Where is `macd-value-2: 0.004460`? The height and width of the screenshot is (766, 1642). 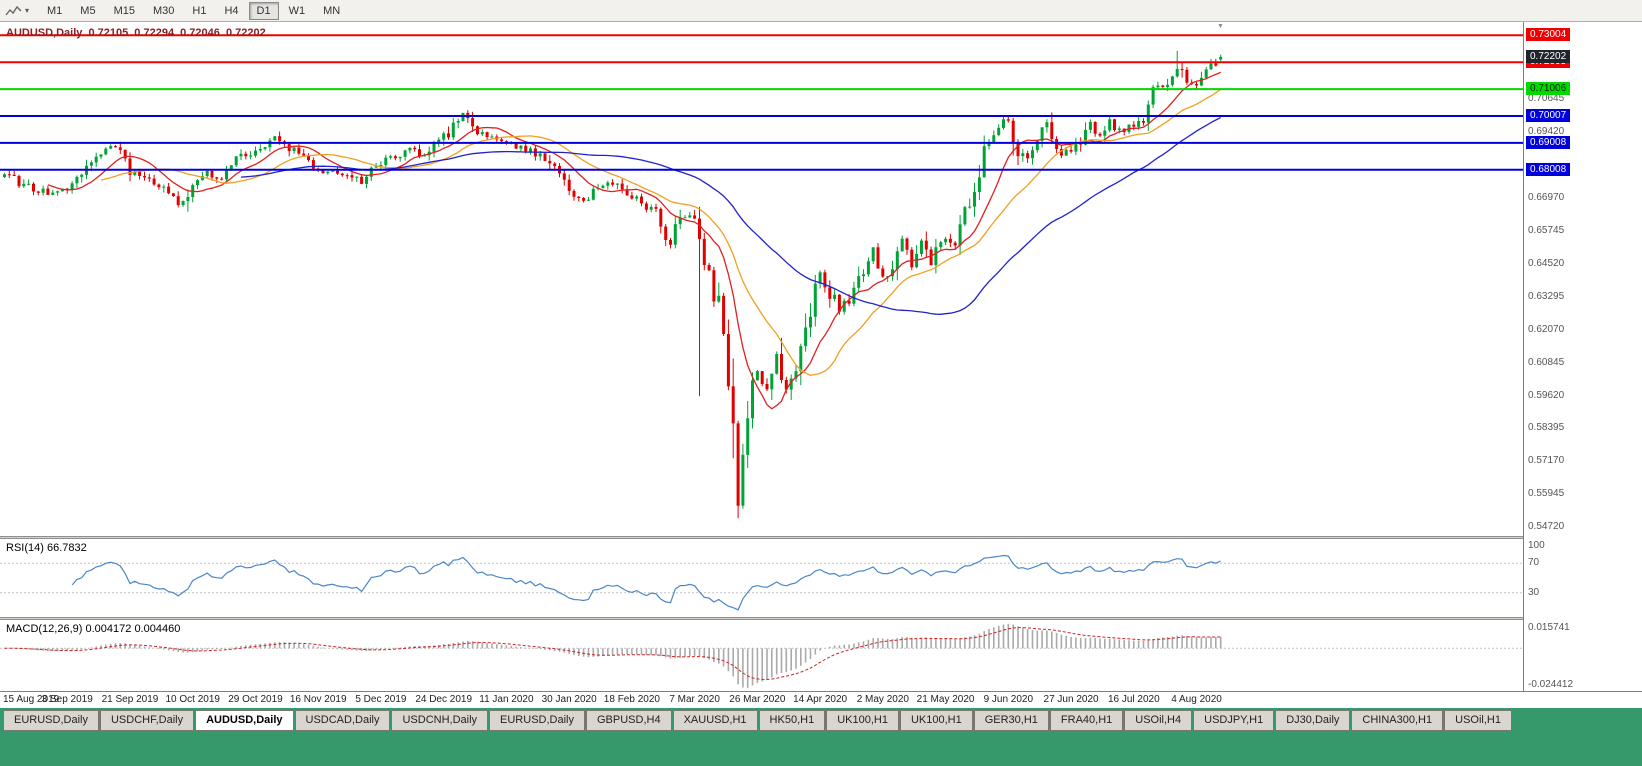
macd-value-2: 0.004460 is located at coordinates (157, 629).